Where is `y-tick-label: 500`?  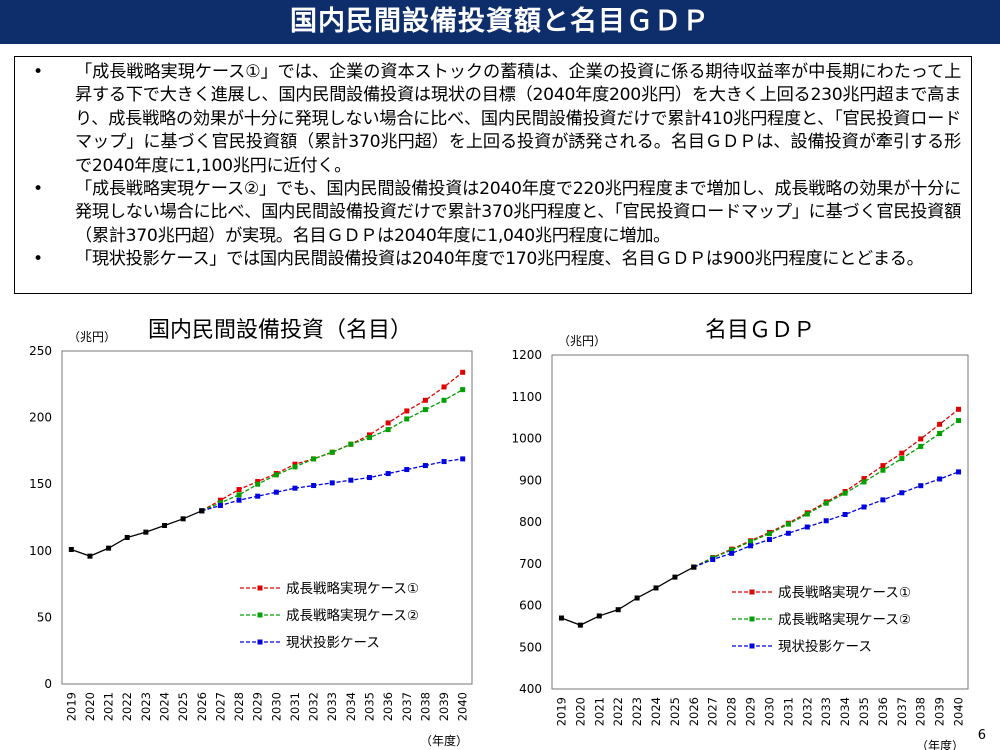 y-tick-label: 500 is located at coordinates (530, 647).